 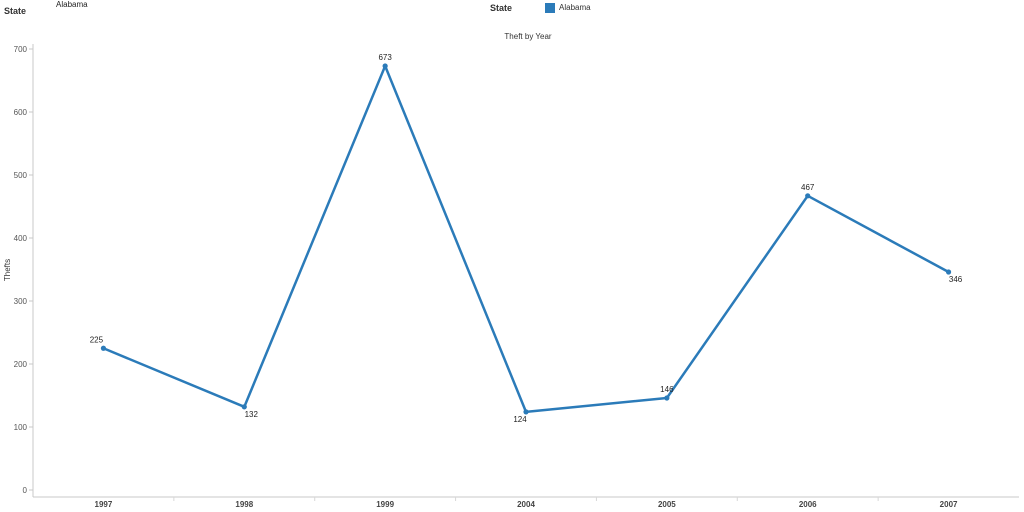 I want to click on y-tick-label: 300, so click(x=21, y=301).